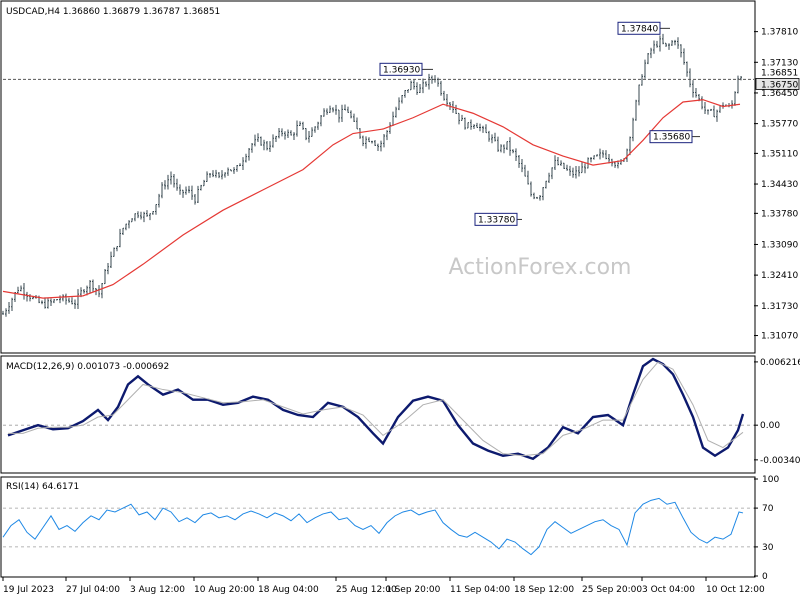  I want to click on rsi-tick-label: 100, so click(770, 480).